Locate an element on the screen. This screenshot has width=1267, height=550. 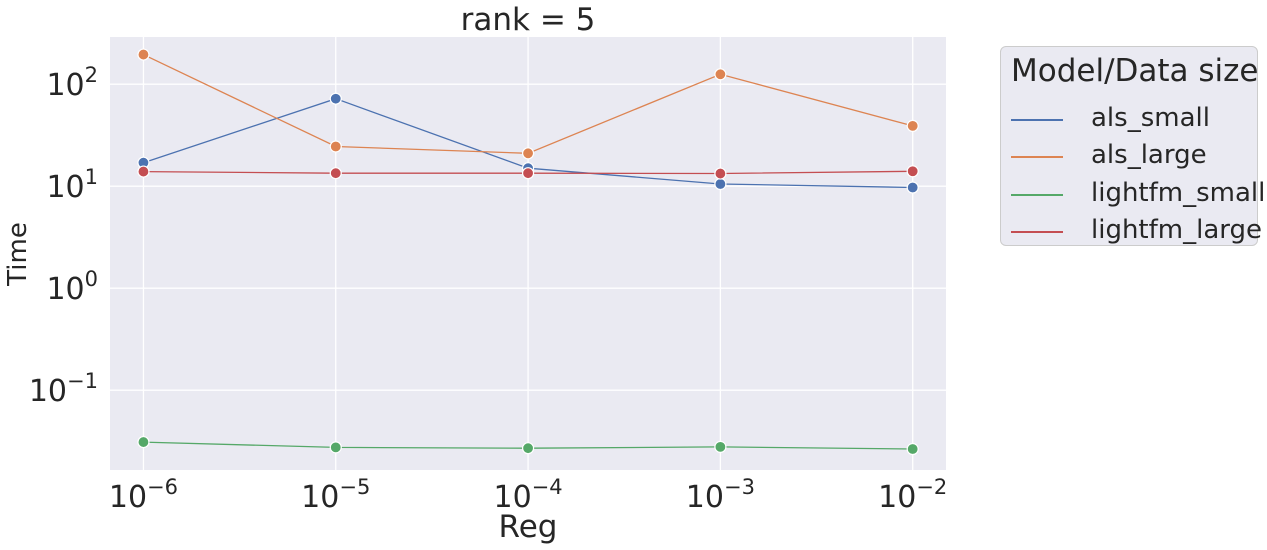
x-tick-label: 10⁻⁶ is located at coordinates (143, 495).